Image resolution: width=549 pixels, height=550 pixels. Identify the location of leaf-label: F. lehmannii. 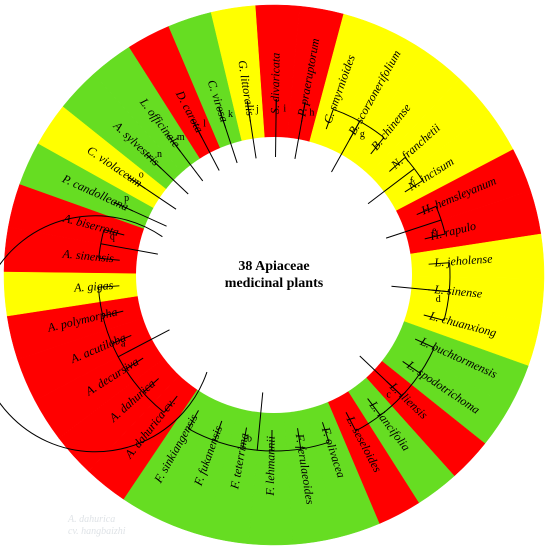
(270, 466).